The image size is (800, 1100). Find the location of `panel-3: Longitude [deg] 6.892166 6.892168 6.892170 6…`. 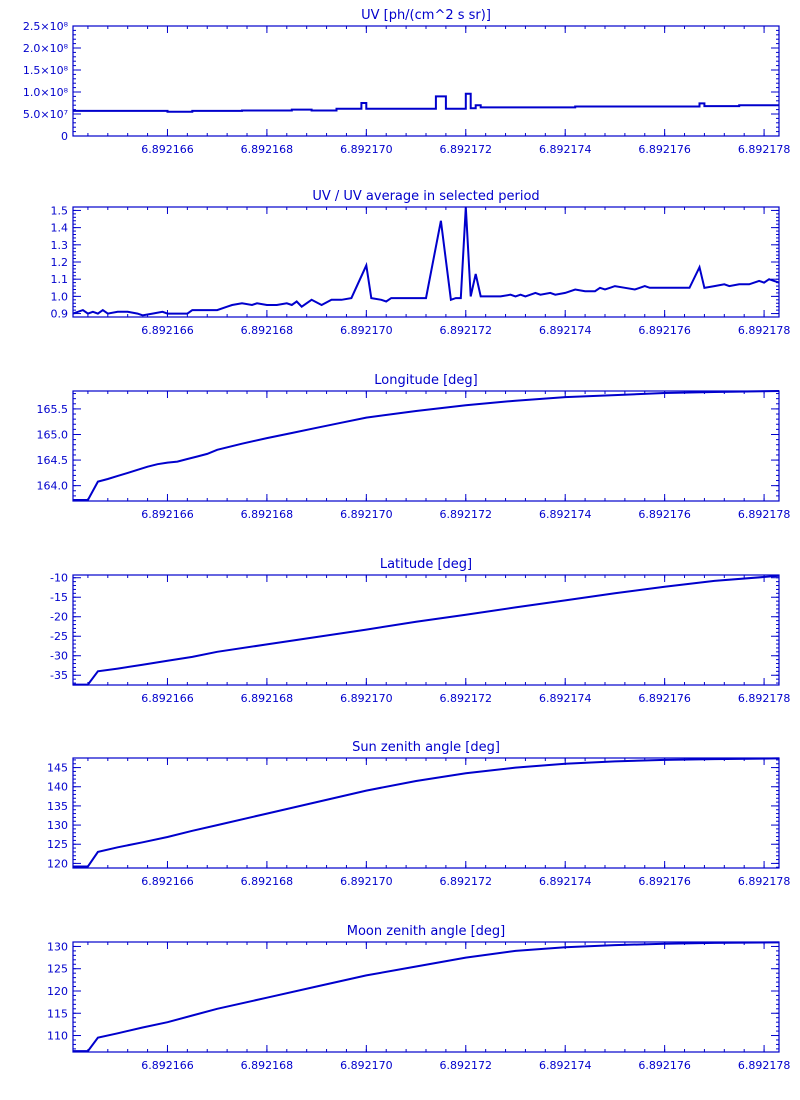

panel-3: Longitude [deg] 6.892166 6.892168 6.892170 6… is located at coordinates (414, 447).